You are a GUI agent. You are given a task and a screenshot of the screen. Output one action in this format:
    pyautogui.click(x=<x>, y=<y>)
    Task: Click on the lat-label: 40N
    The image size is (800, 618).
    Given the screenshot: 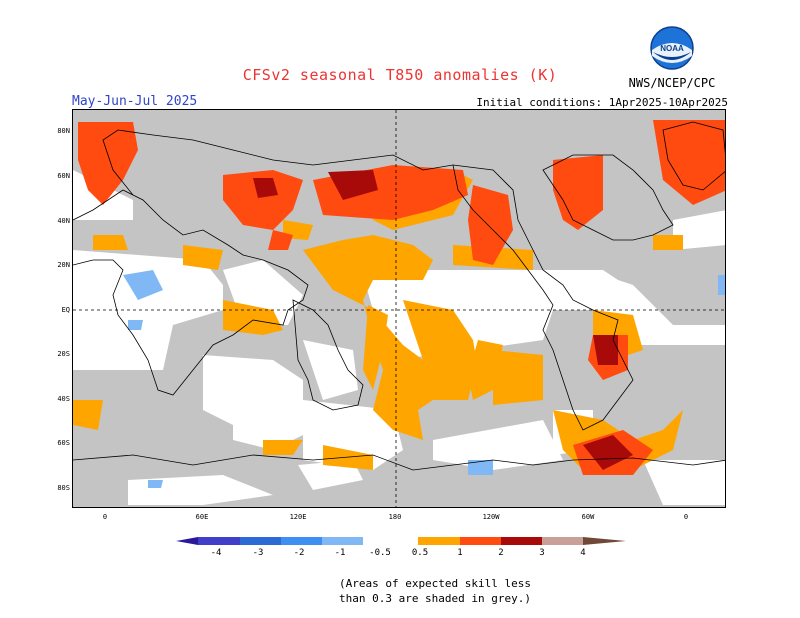 What is the action you would take?
    pyautogui.click(x=63, y=221)
    